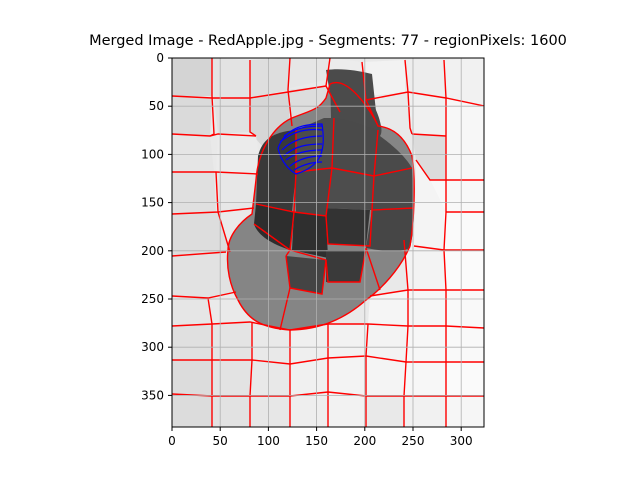 This screenshot has width=640, height=480. What do you see at coordinates (152, 347) in the screenshot?
I see `y-tick-label: 300` at bounding box center [152, 347].